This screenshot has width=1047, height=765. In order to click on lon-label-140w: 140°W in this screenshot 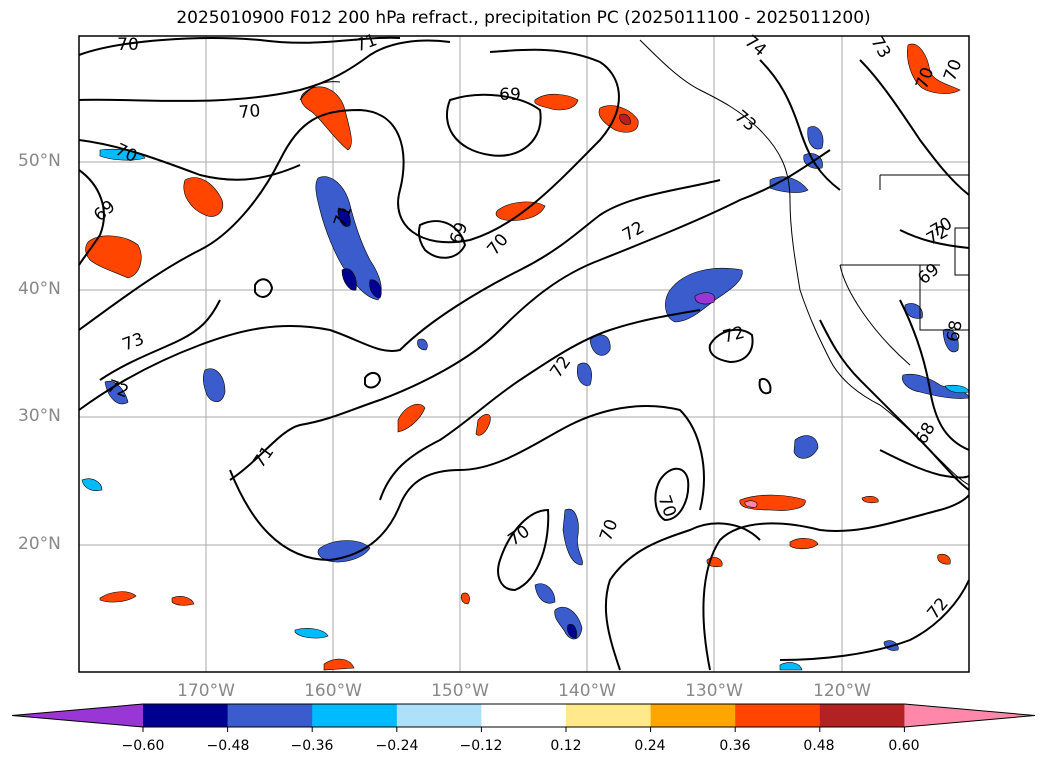, I will do `click(587, 691)`.